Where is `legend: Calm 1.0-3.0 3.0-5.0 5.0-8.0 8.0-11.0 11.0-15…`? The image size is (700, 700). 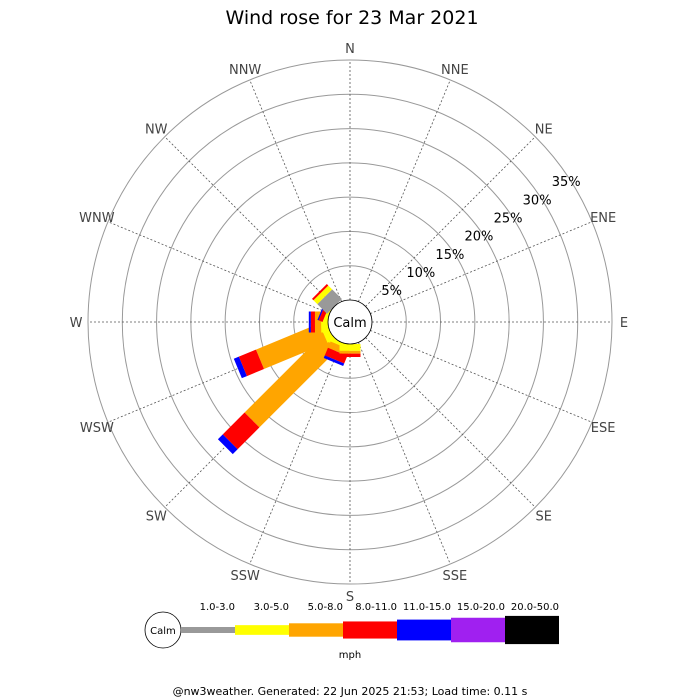 legend: Calm 1.0-3.0 3.0-5.0 5.0-8.0 8.0-11.0 11.0-15… is located at coordinates (351, 631).